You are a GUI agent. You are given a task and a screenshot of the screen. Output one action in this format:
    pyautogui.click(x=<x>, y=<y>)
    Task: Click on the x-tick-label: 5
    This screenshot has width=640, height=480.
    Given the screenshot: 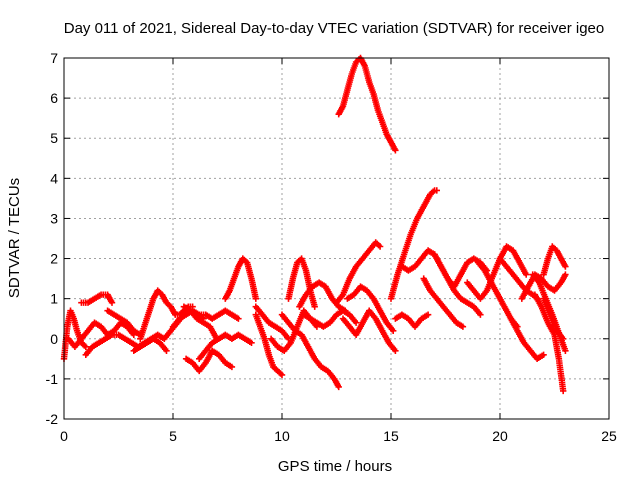 What is the action you would take?
    pyautogui.click(x=173, y=436)
    